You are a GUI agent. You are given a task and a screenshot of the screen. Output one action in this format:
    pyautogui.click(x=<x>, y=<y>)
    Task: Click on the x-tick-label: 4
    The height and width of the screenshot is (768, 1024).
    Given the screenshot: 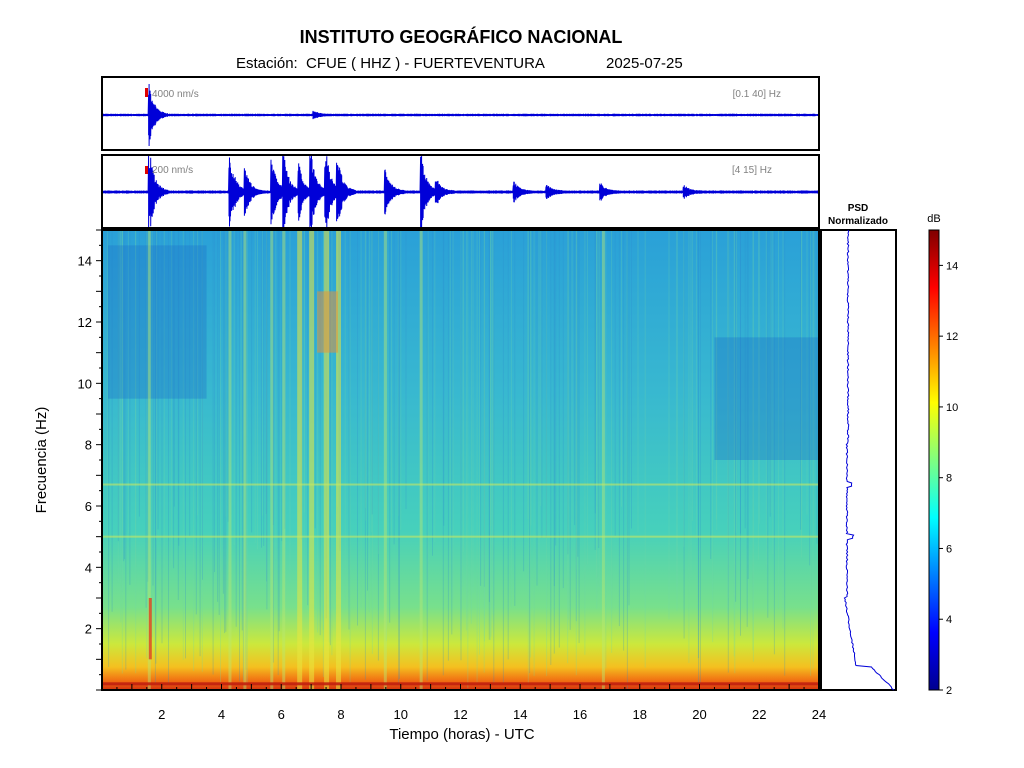 What is the action you would take?
    pyautogui.click(x=221, y=714)
    